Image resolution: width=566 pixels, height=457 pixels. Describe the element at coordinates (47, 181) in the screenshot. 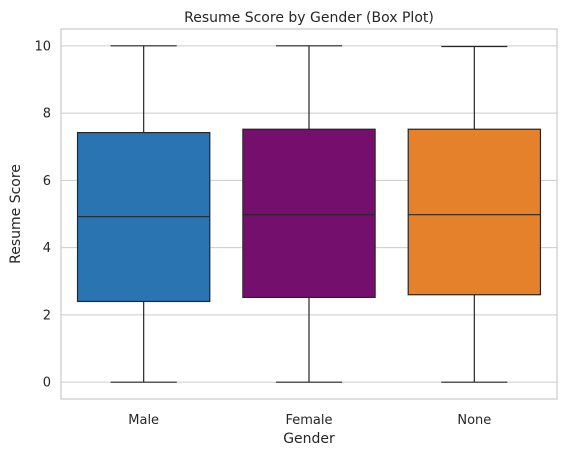

I see `y-tick-label: 6` at that location.